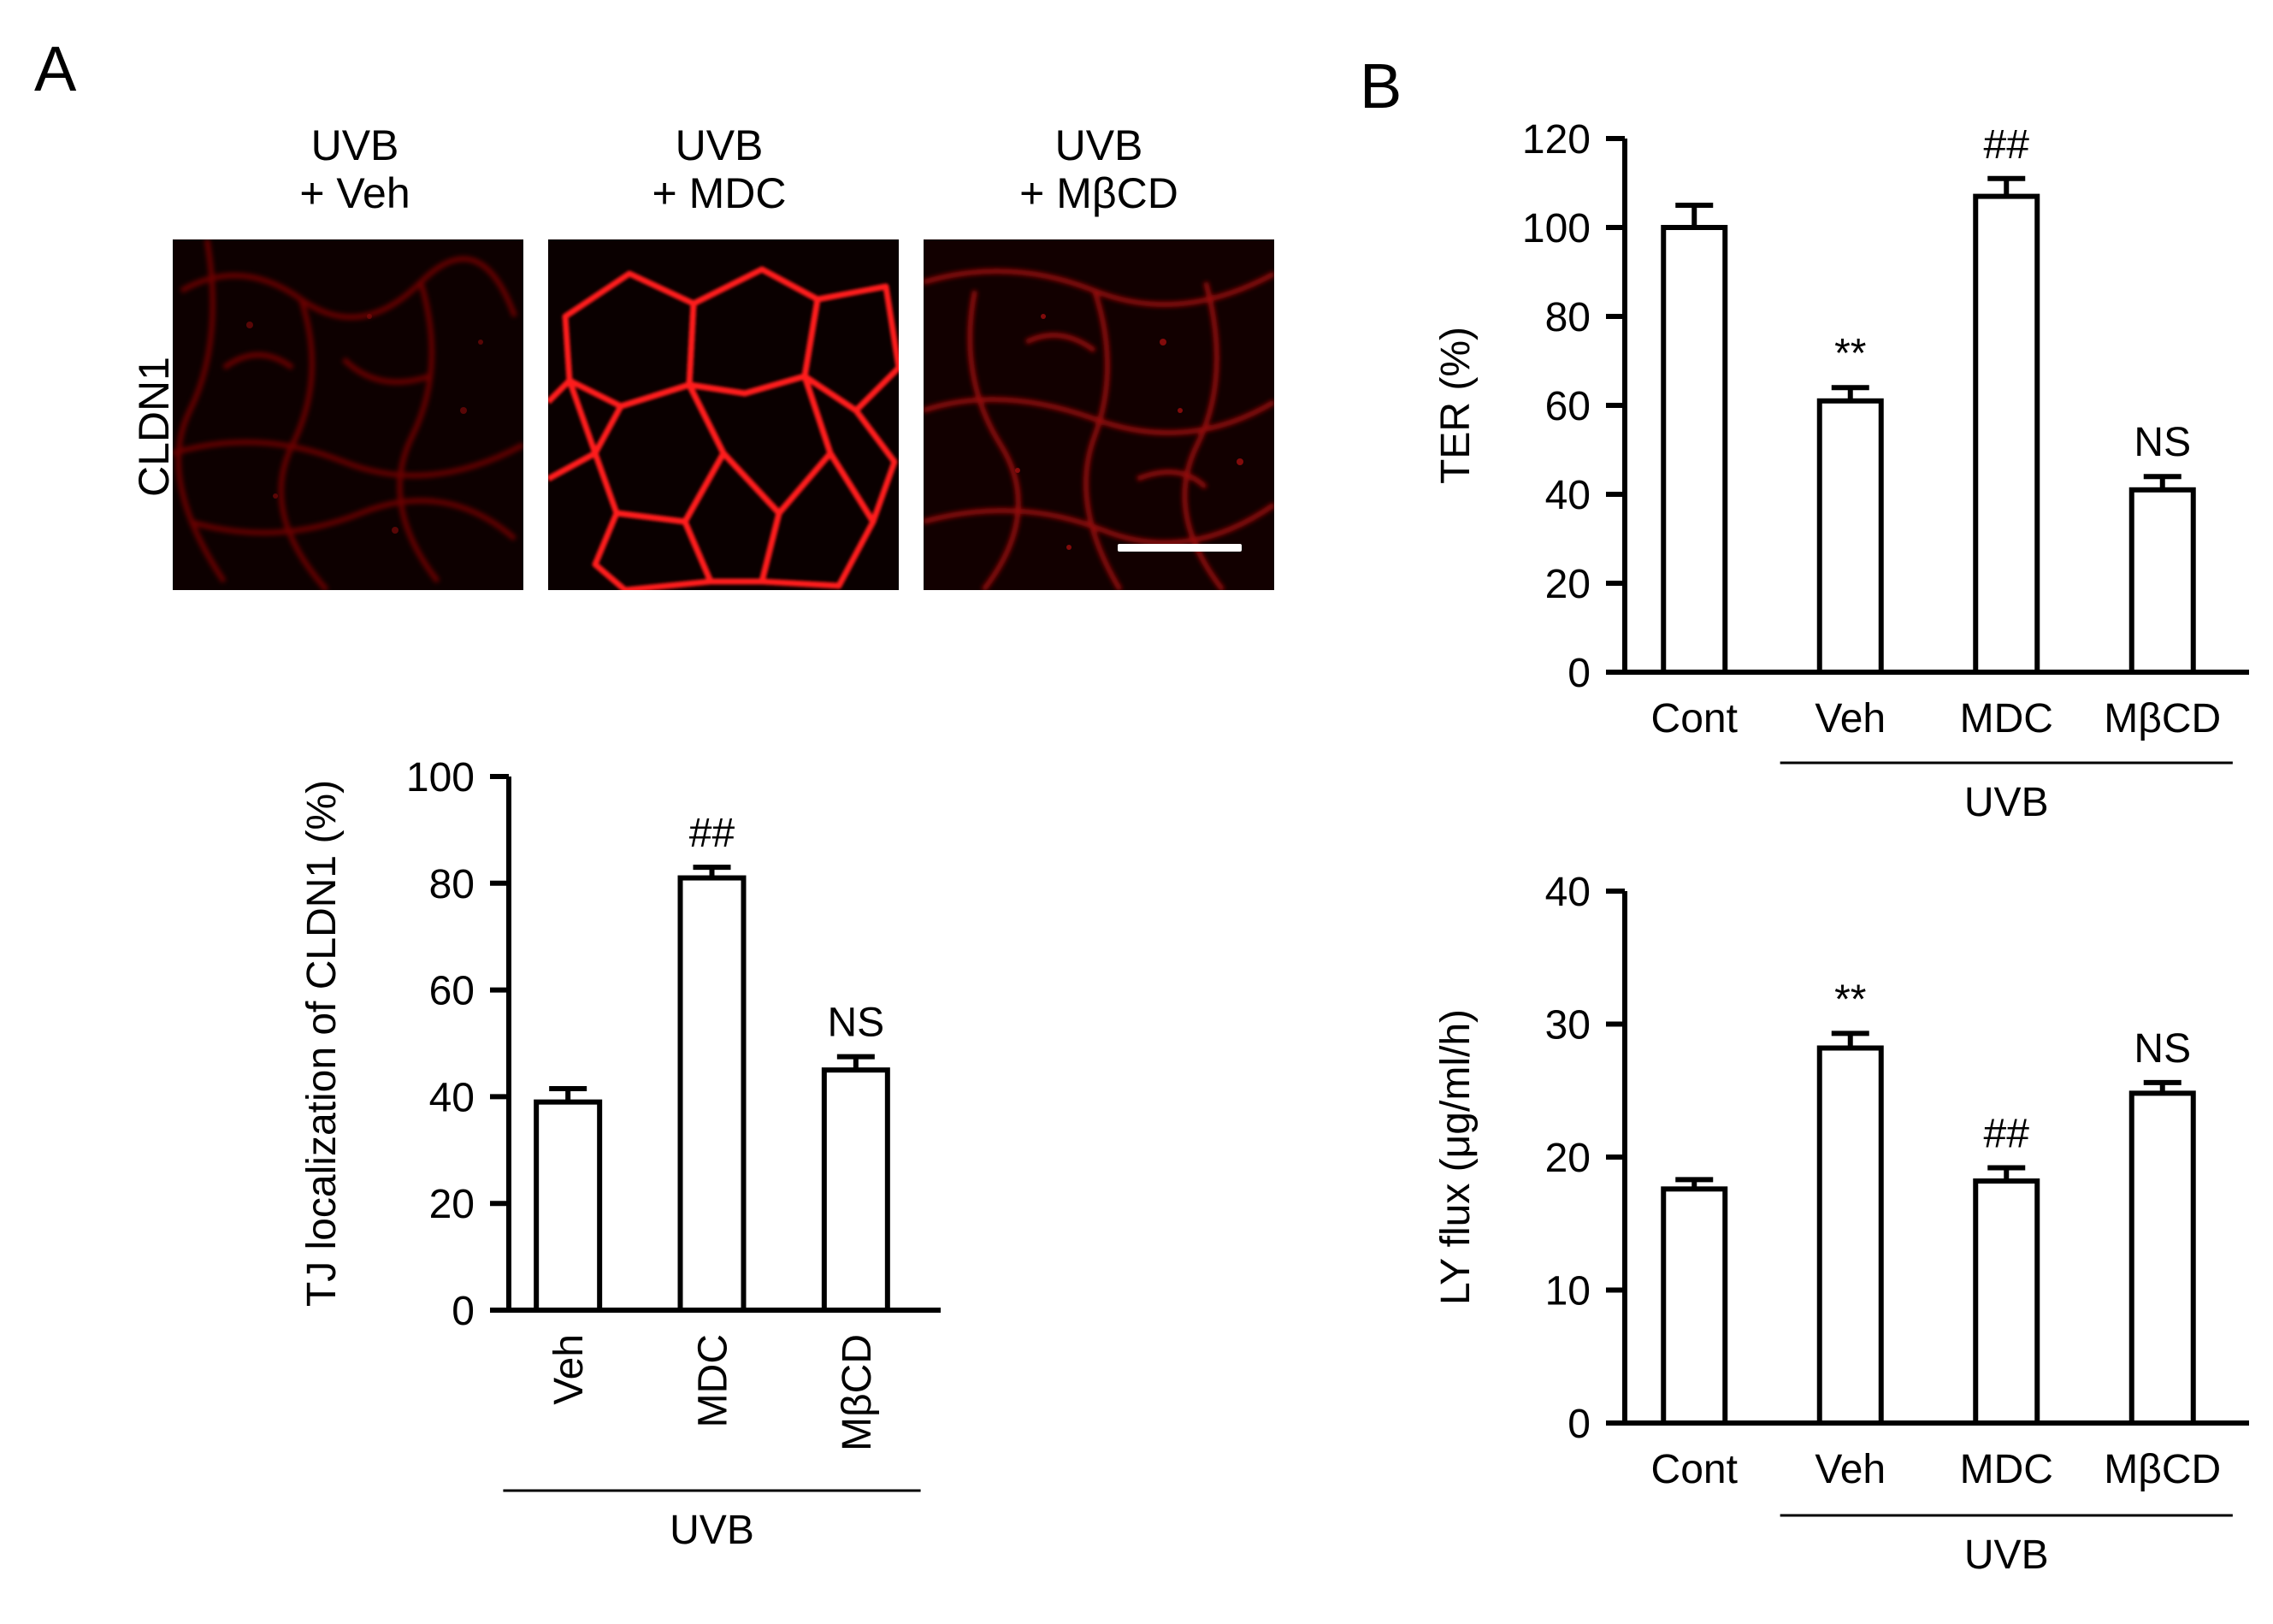  I want to click on y-tick-label: 10, so click(1568, 1291).